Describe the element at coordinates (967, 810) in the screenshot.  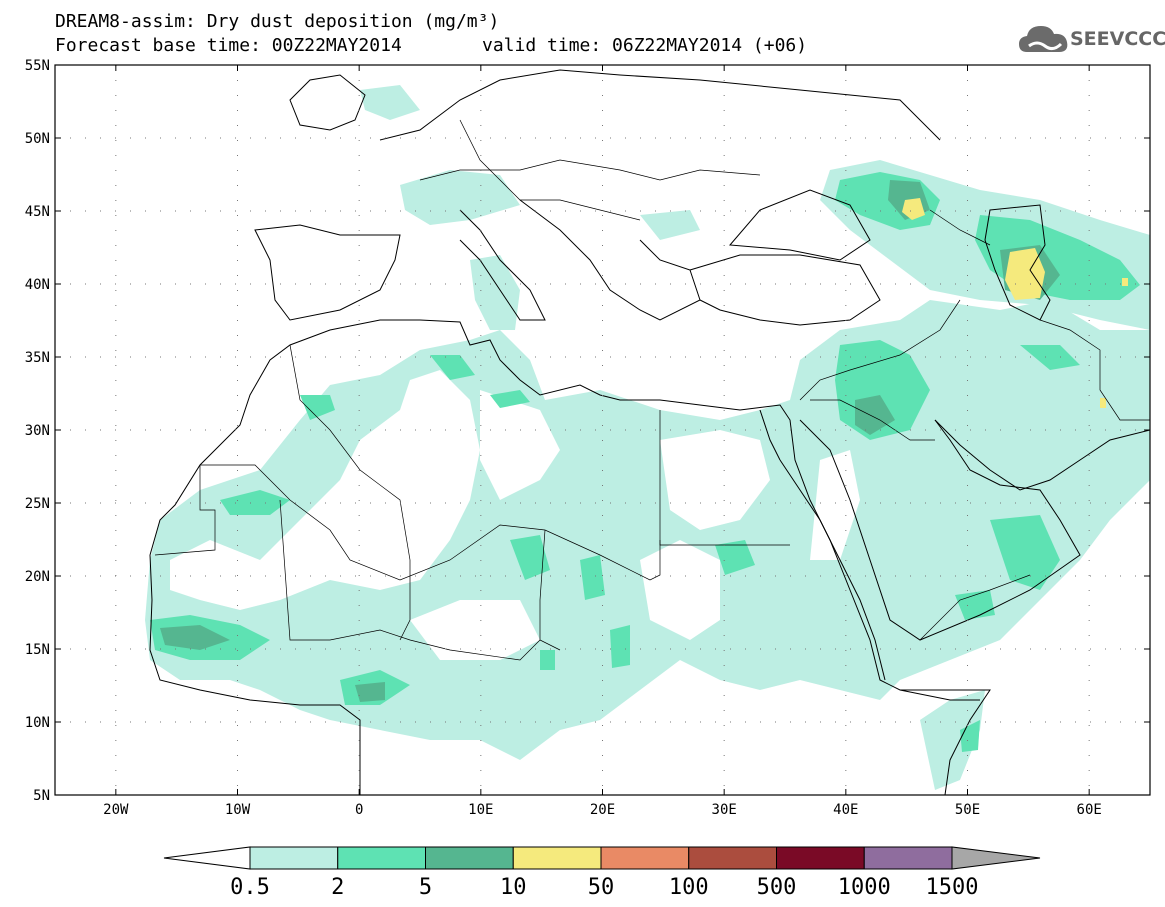
I see `lon-label: 50E` at that location.